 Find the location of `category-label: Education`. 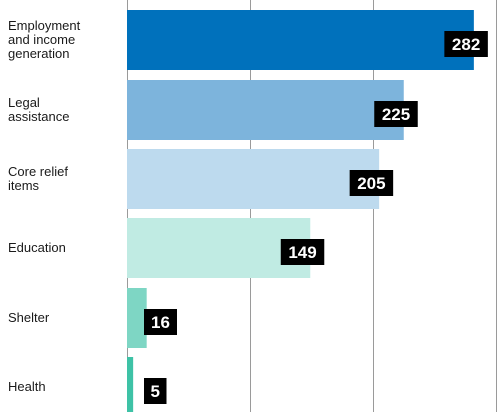

category-label: Education is located at coordinates (37, 247).